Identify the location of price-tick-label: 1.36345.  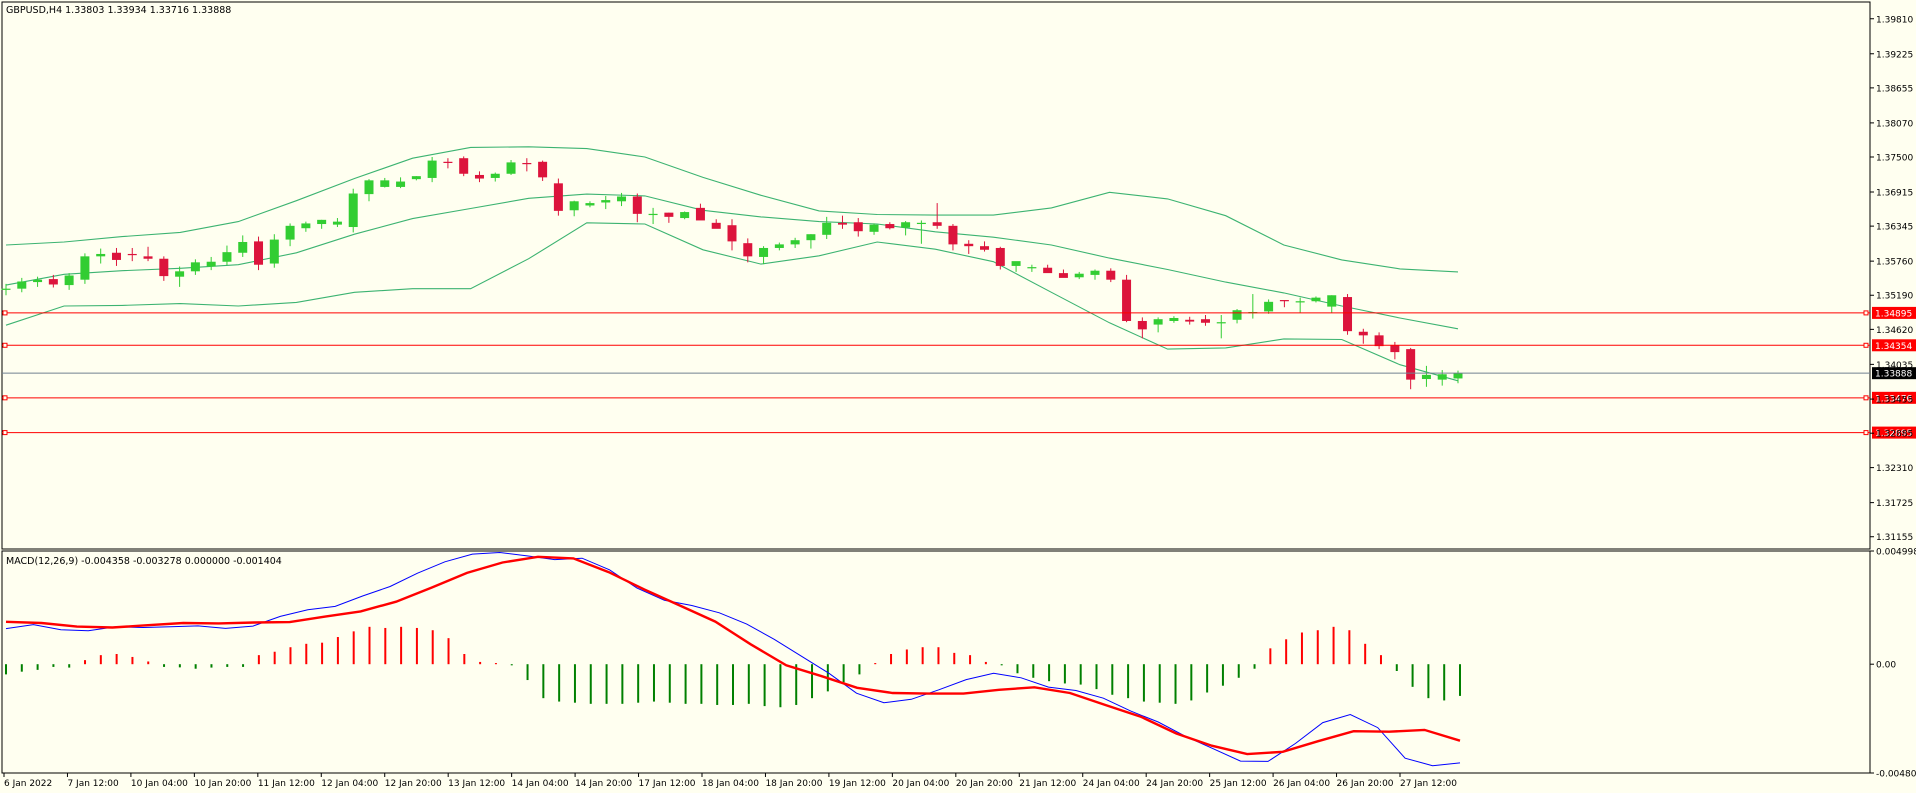
(1894, 228).